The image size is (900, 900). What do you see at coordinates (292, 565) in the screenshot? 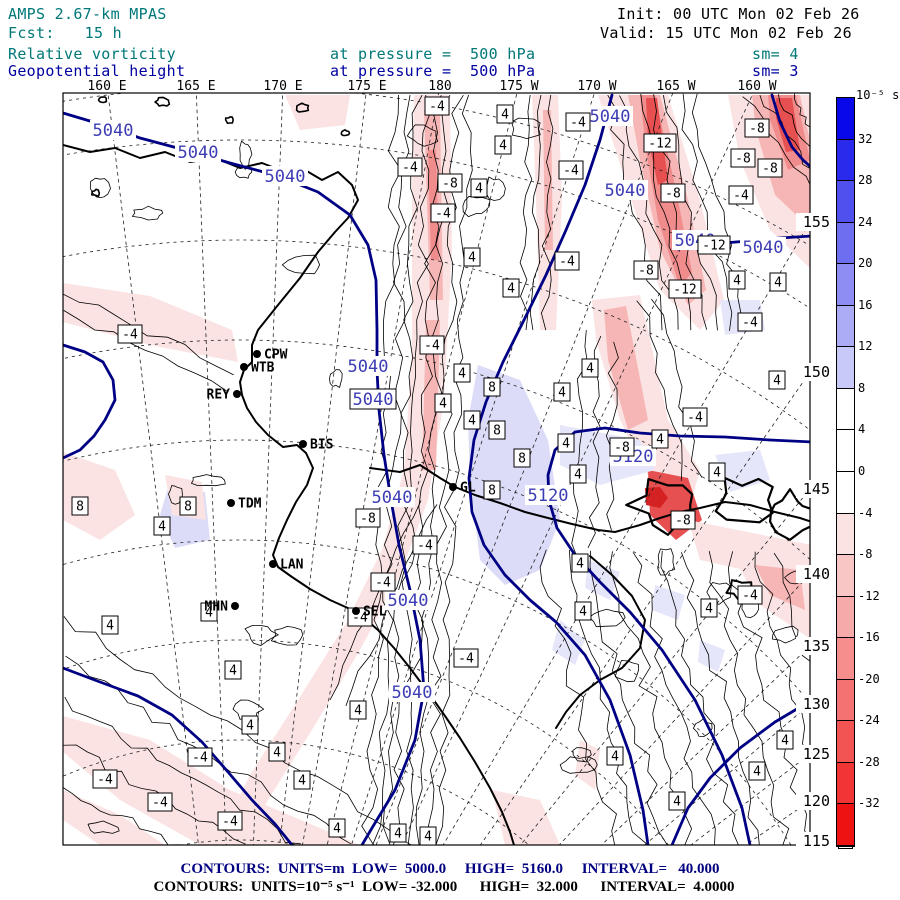
I see `station-label: LAN` at bounding box center [292, 565].